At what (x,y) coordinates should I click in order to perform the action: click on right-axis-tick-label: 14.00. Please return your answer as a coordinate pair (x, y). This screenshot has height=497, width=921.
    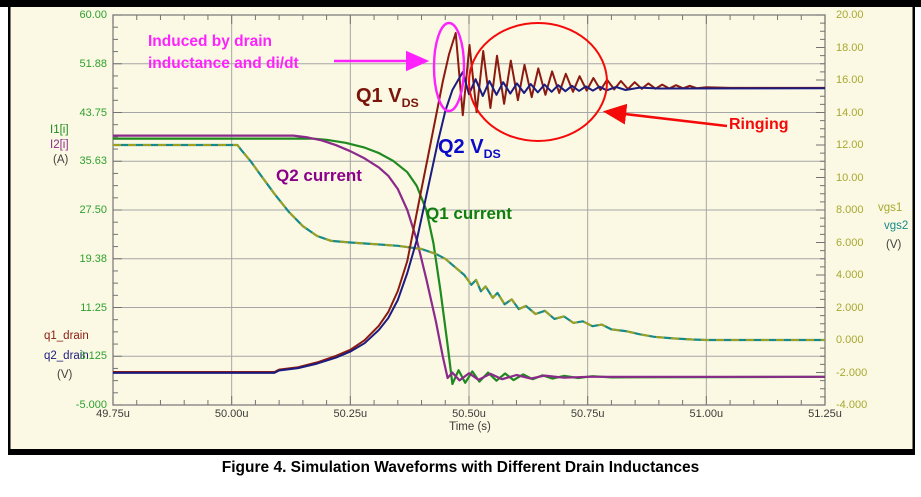
    Looking at the image, I should click on (850, 112).